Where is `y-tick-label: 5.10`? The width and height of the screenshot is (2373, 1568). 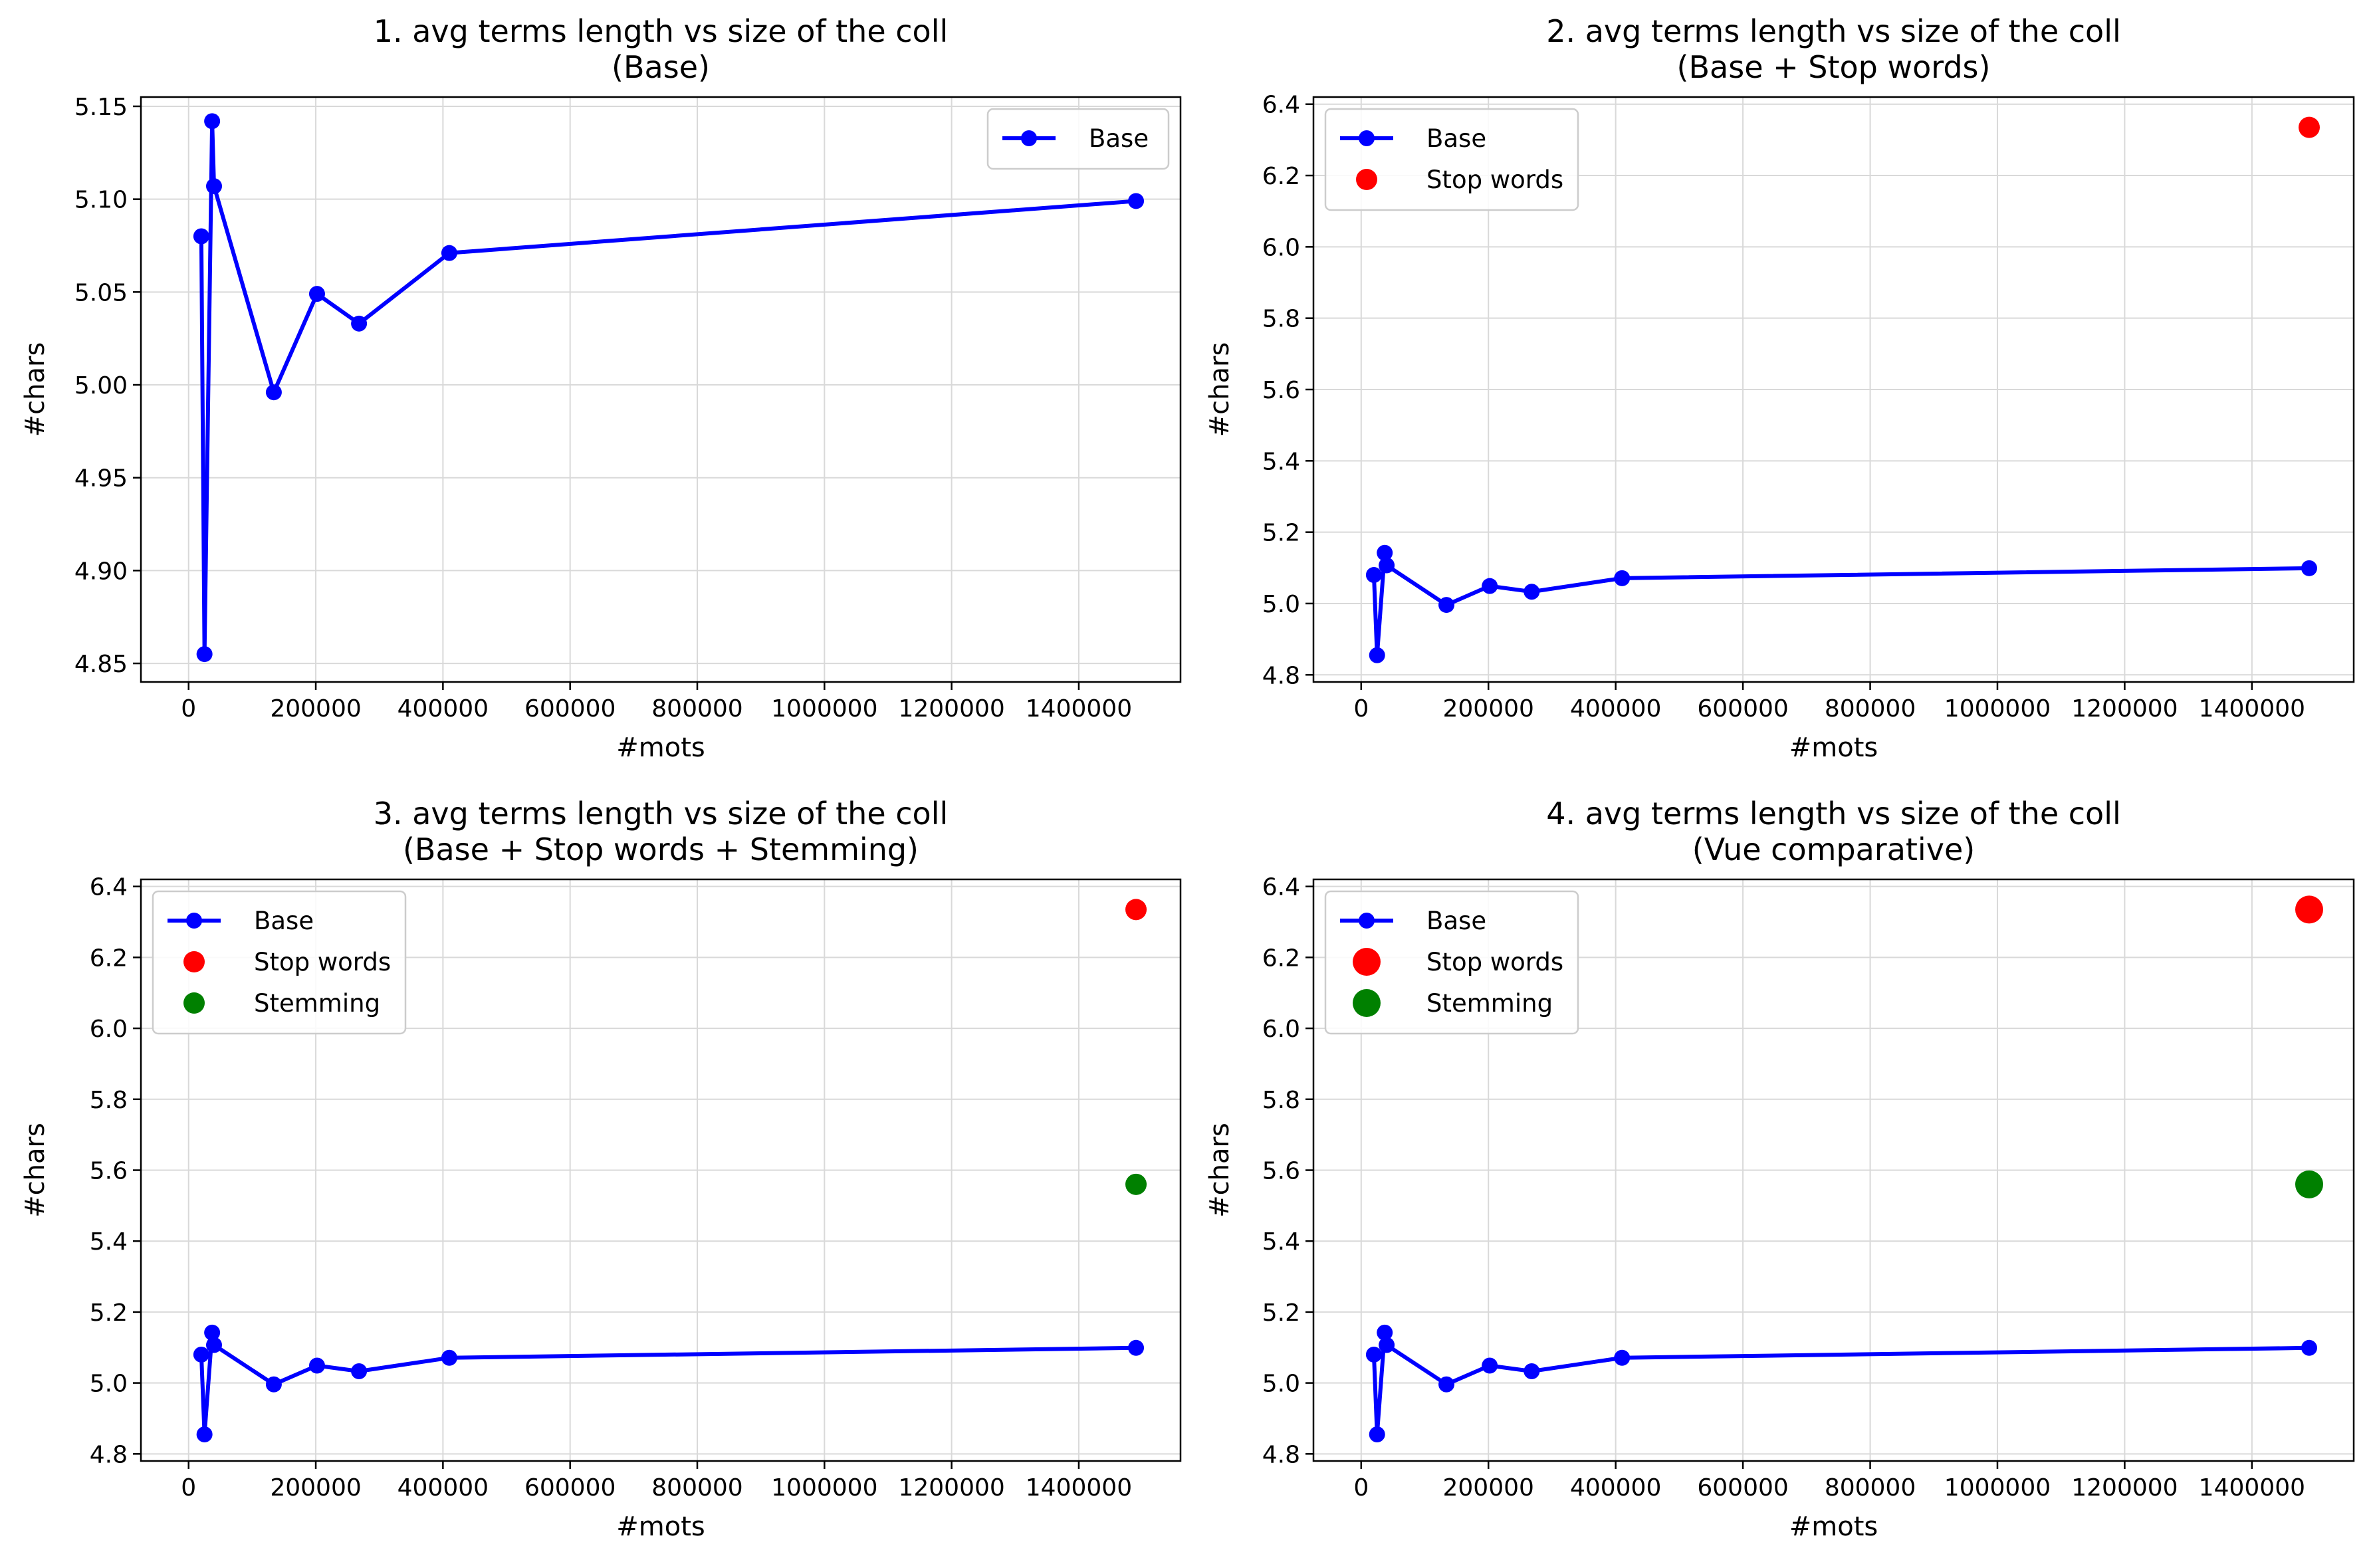 y-tick-label: 5.10 is located at coordinates (101, 200).